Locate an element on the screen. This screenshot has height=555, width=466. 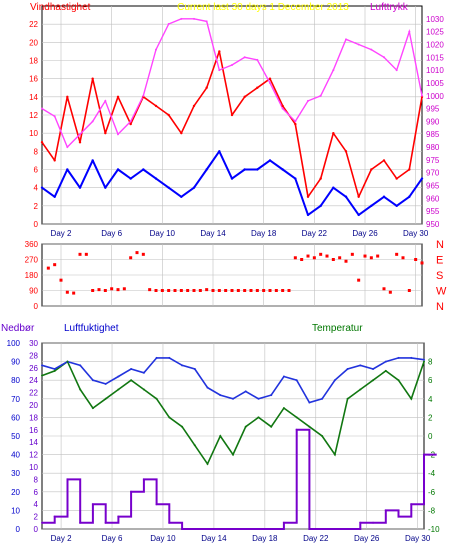
pressure-ytick-label: 985 is located at coordinates (433, 134).